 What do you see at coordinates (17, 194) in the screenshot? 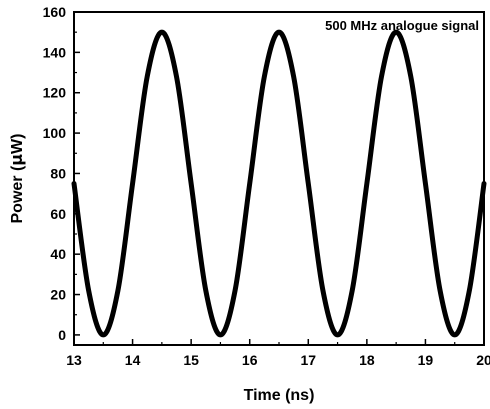
I see `y-axis-title-prefix: Power (` at bounding box center [17, 194].